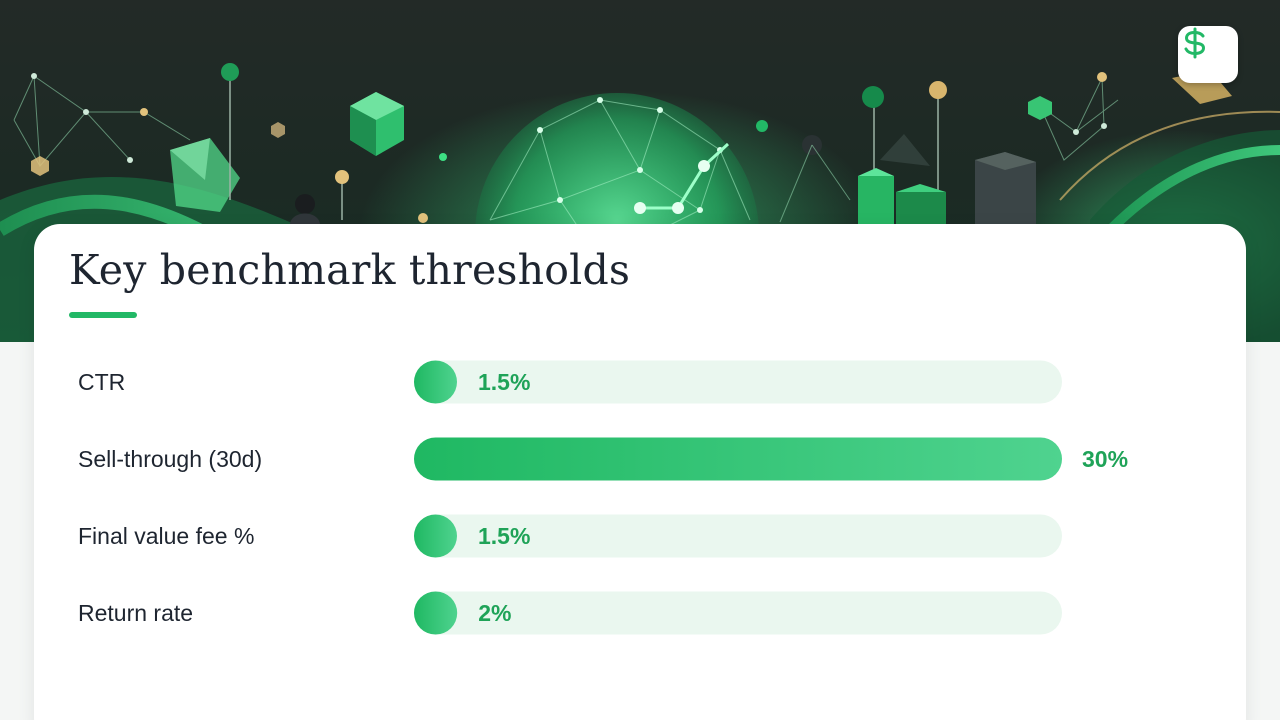 The height and width of the screenshot is (720, 1280). What do you see at coordinates (494, 613) in the screenshot?
I see `value-label: 2%` at bounding box center [494, 613].